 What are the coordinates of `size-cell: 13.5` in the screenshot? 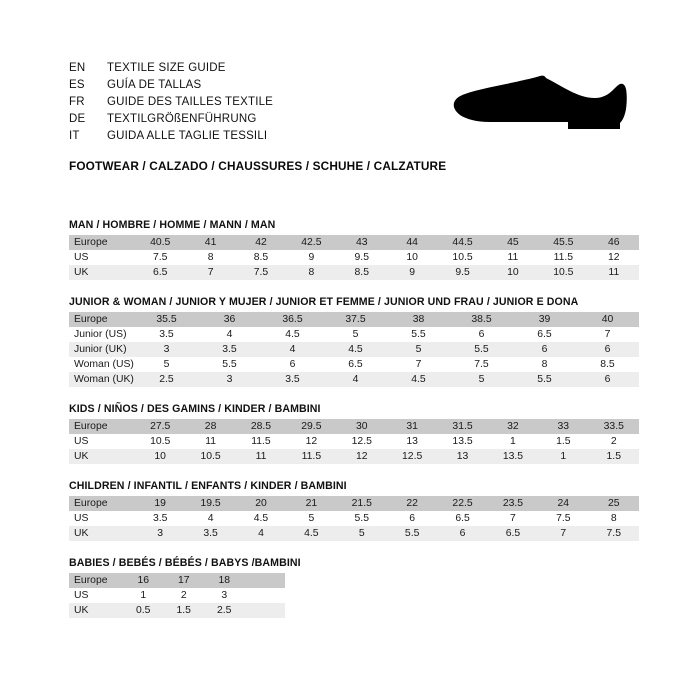 It's located at (513, 456).